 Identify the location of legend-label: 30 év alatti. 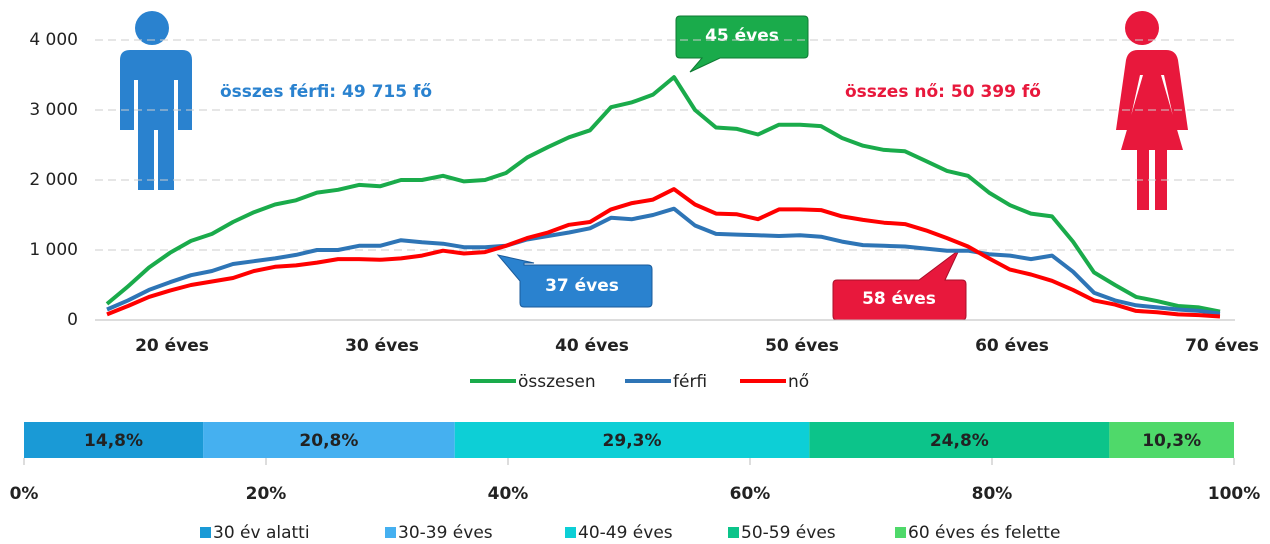
(261, 533).